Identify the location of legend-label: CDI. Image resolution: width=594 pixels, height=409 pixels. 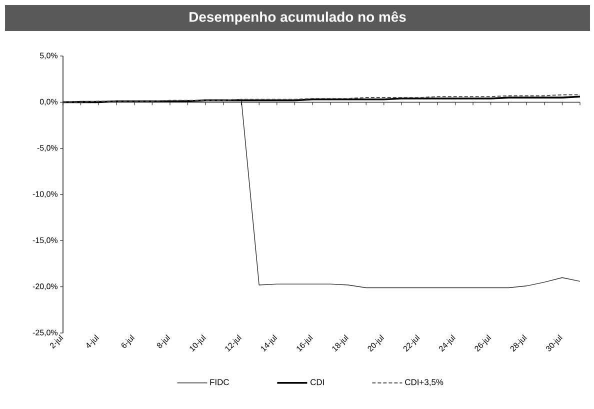
(317, 382).